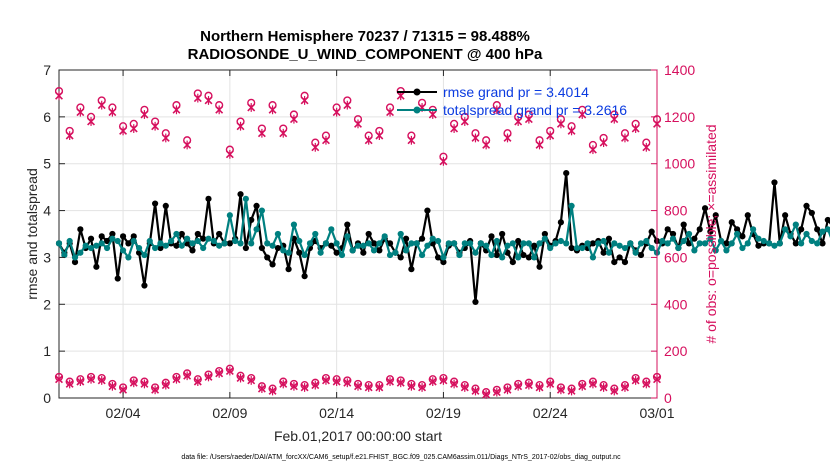 The height and width of the screenshot is (470, 830). Describe the element at coordinates (679, 164) in the screenshot. I see `y-tick-label-right: 1000` at that location.